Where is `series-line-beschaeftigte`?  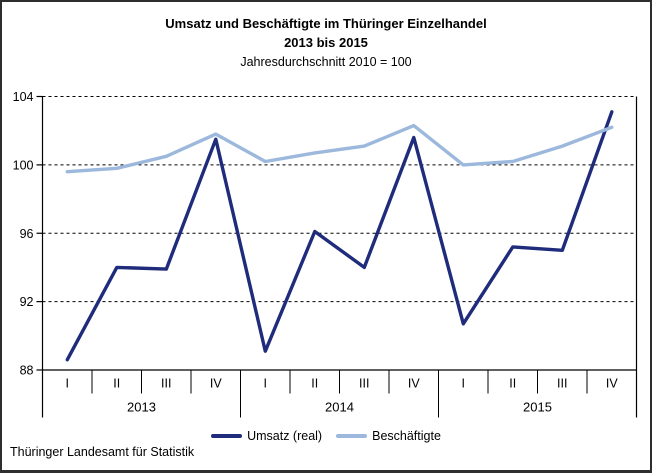 series-line-beschaeftigte is located at coordinates (339, 148).